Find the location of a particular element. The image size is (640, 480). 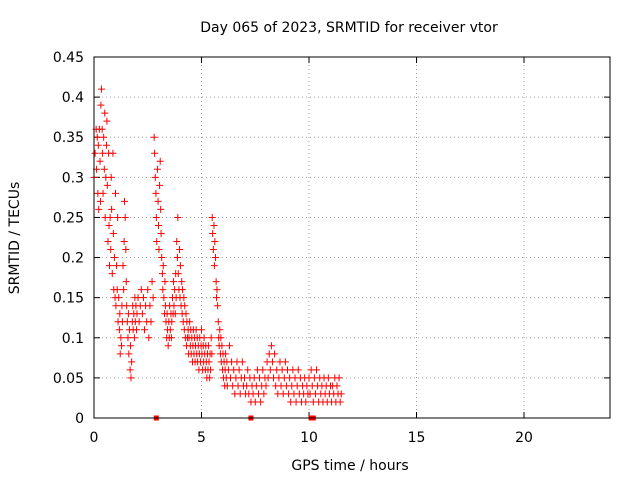

y-tick-label: 0.05 is located at coordinates (68, 379).